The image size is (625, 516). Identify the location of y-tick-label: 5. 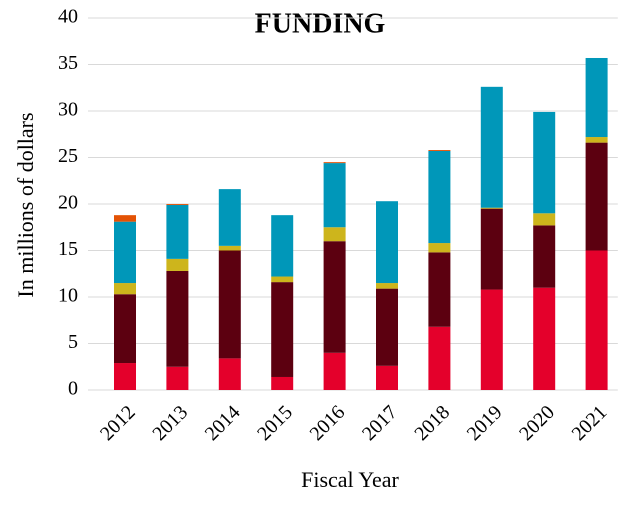
(73, 342).